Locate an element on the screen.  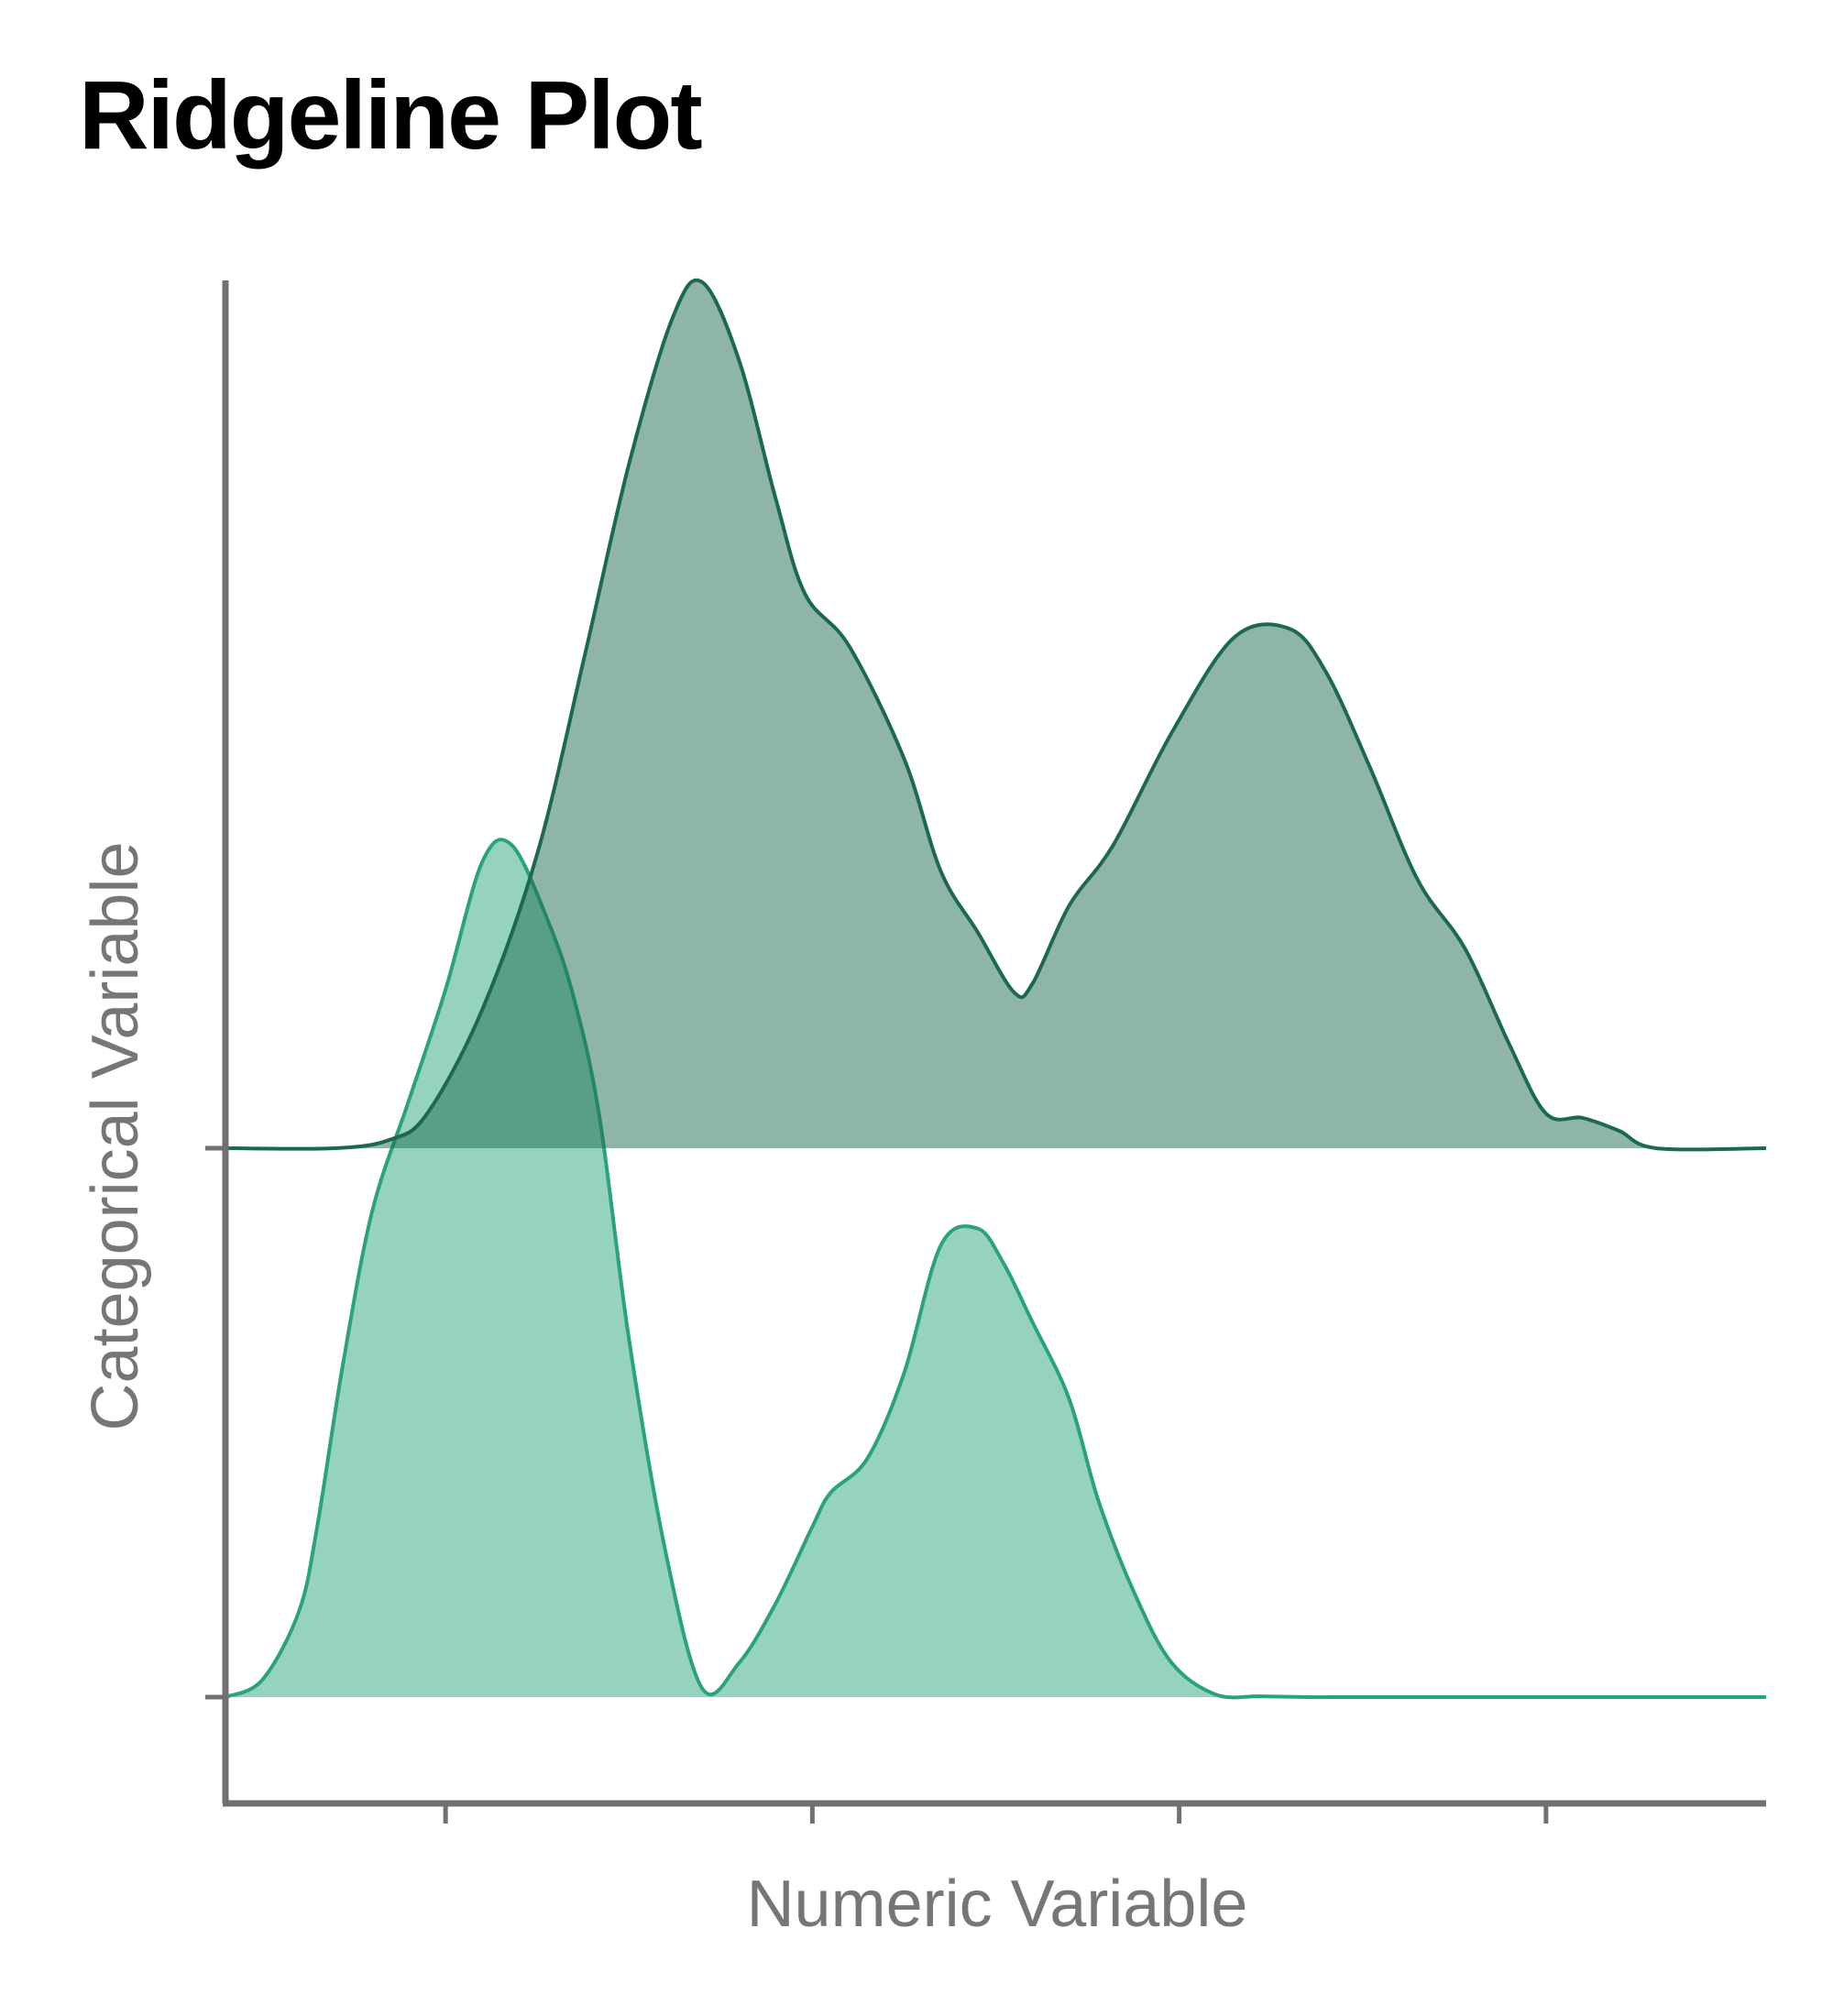
y-axis-label: Categorical Variable is located at coordinates (115, 1135).